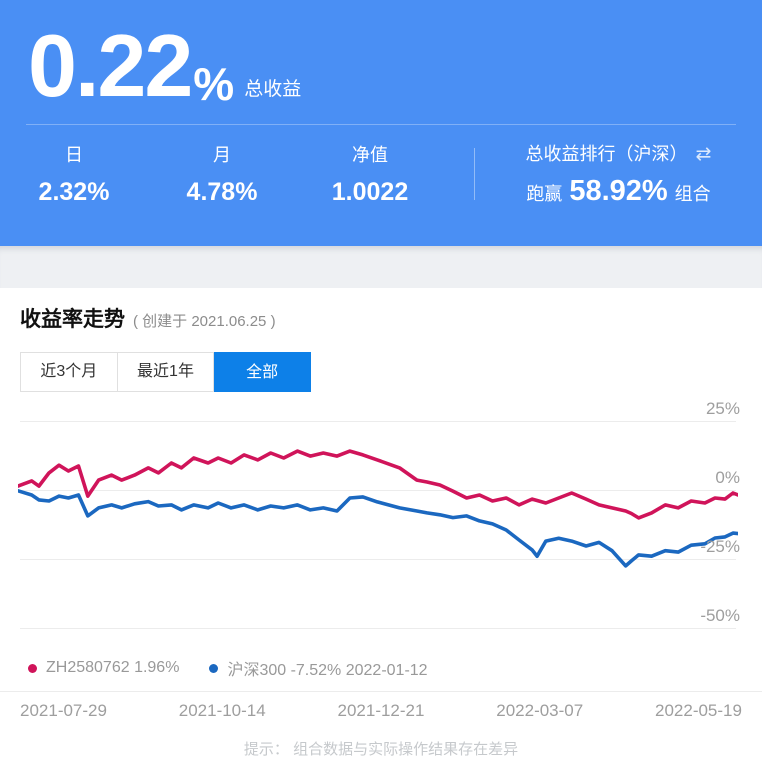  I want to click on rank-suffix: 组合, so click(692, 193).